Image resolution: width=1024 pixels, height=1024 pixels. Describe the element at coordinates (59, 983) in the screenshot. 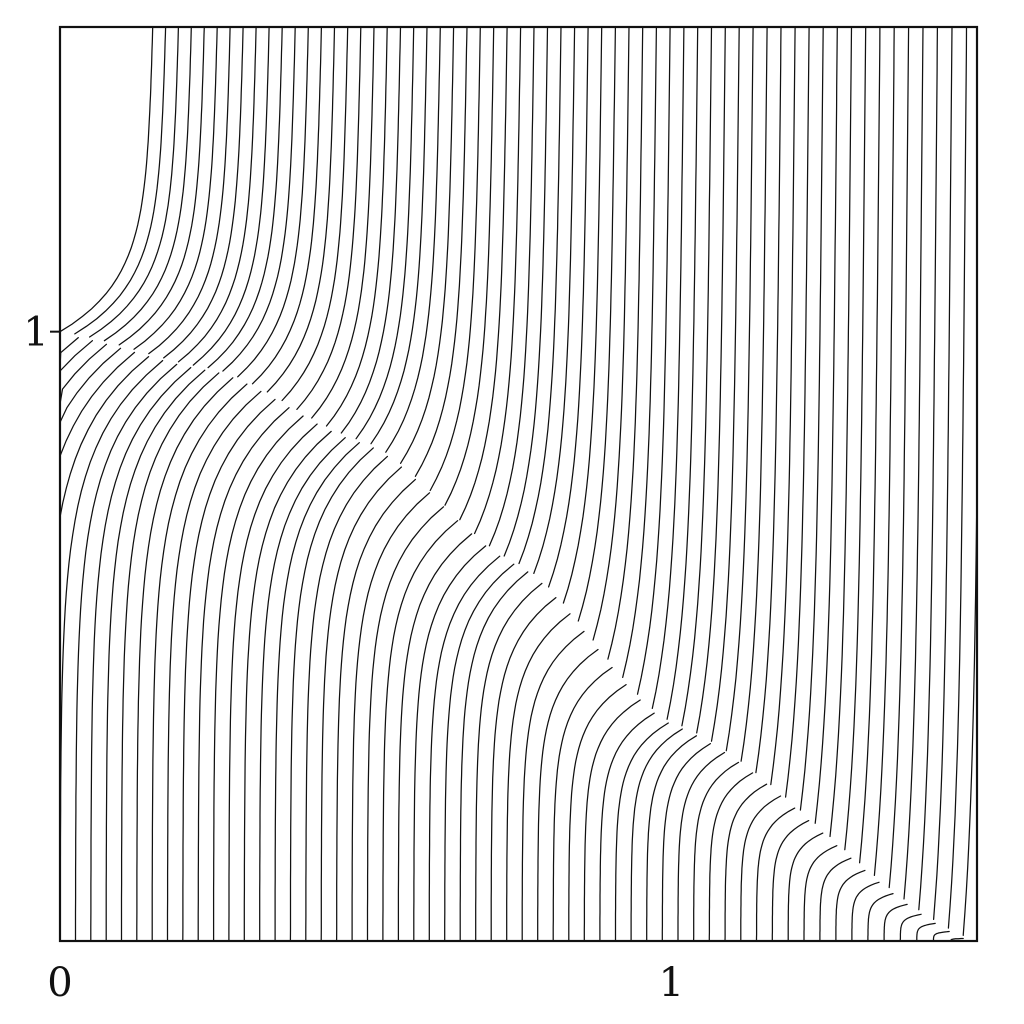

I see `x-tick-label: 0` at that location.